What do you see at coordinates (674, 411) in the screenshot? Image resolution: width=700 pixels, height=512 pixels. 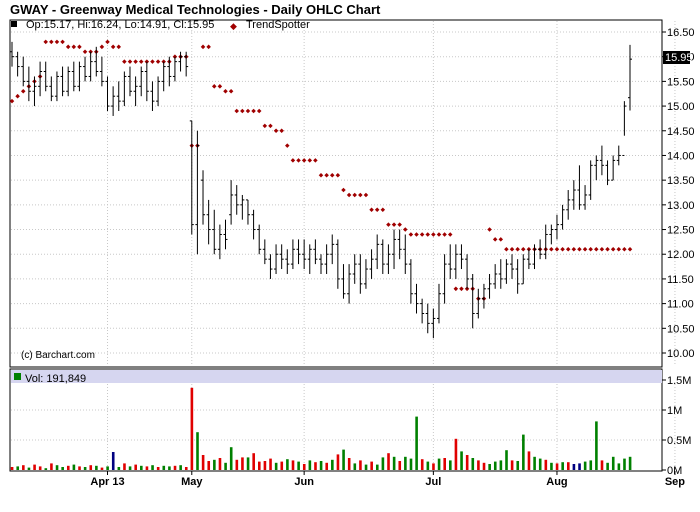 I see `volume-tick-label: 1M` at bounding box center [674, 411].